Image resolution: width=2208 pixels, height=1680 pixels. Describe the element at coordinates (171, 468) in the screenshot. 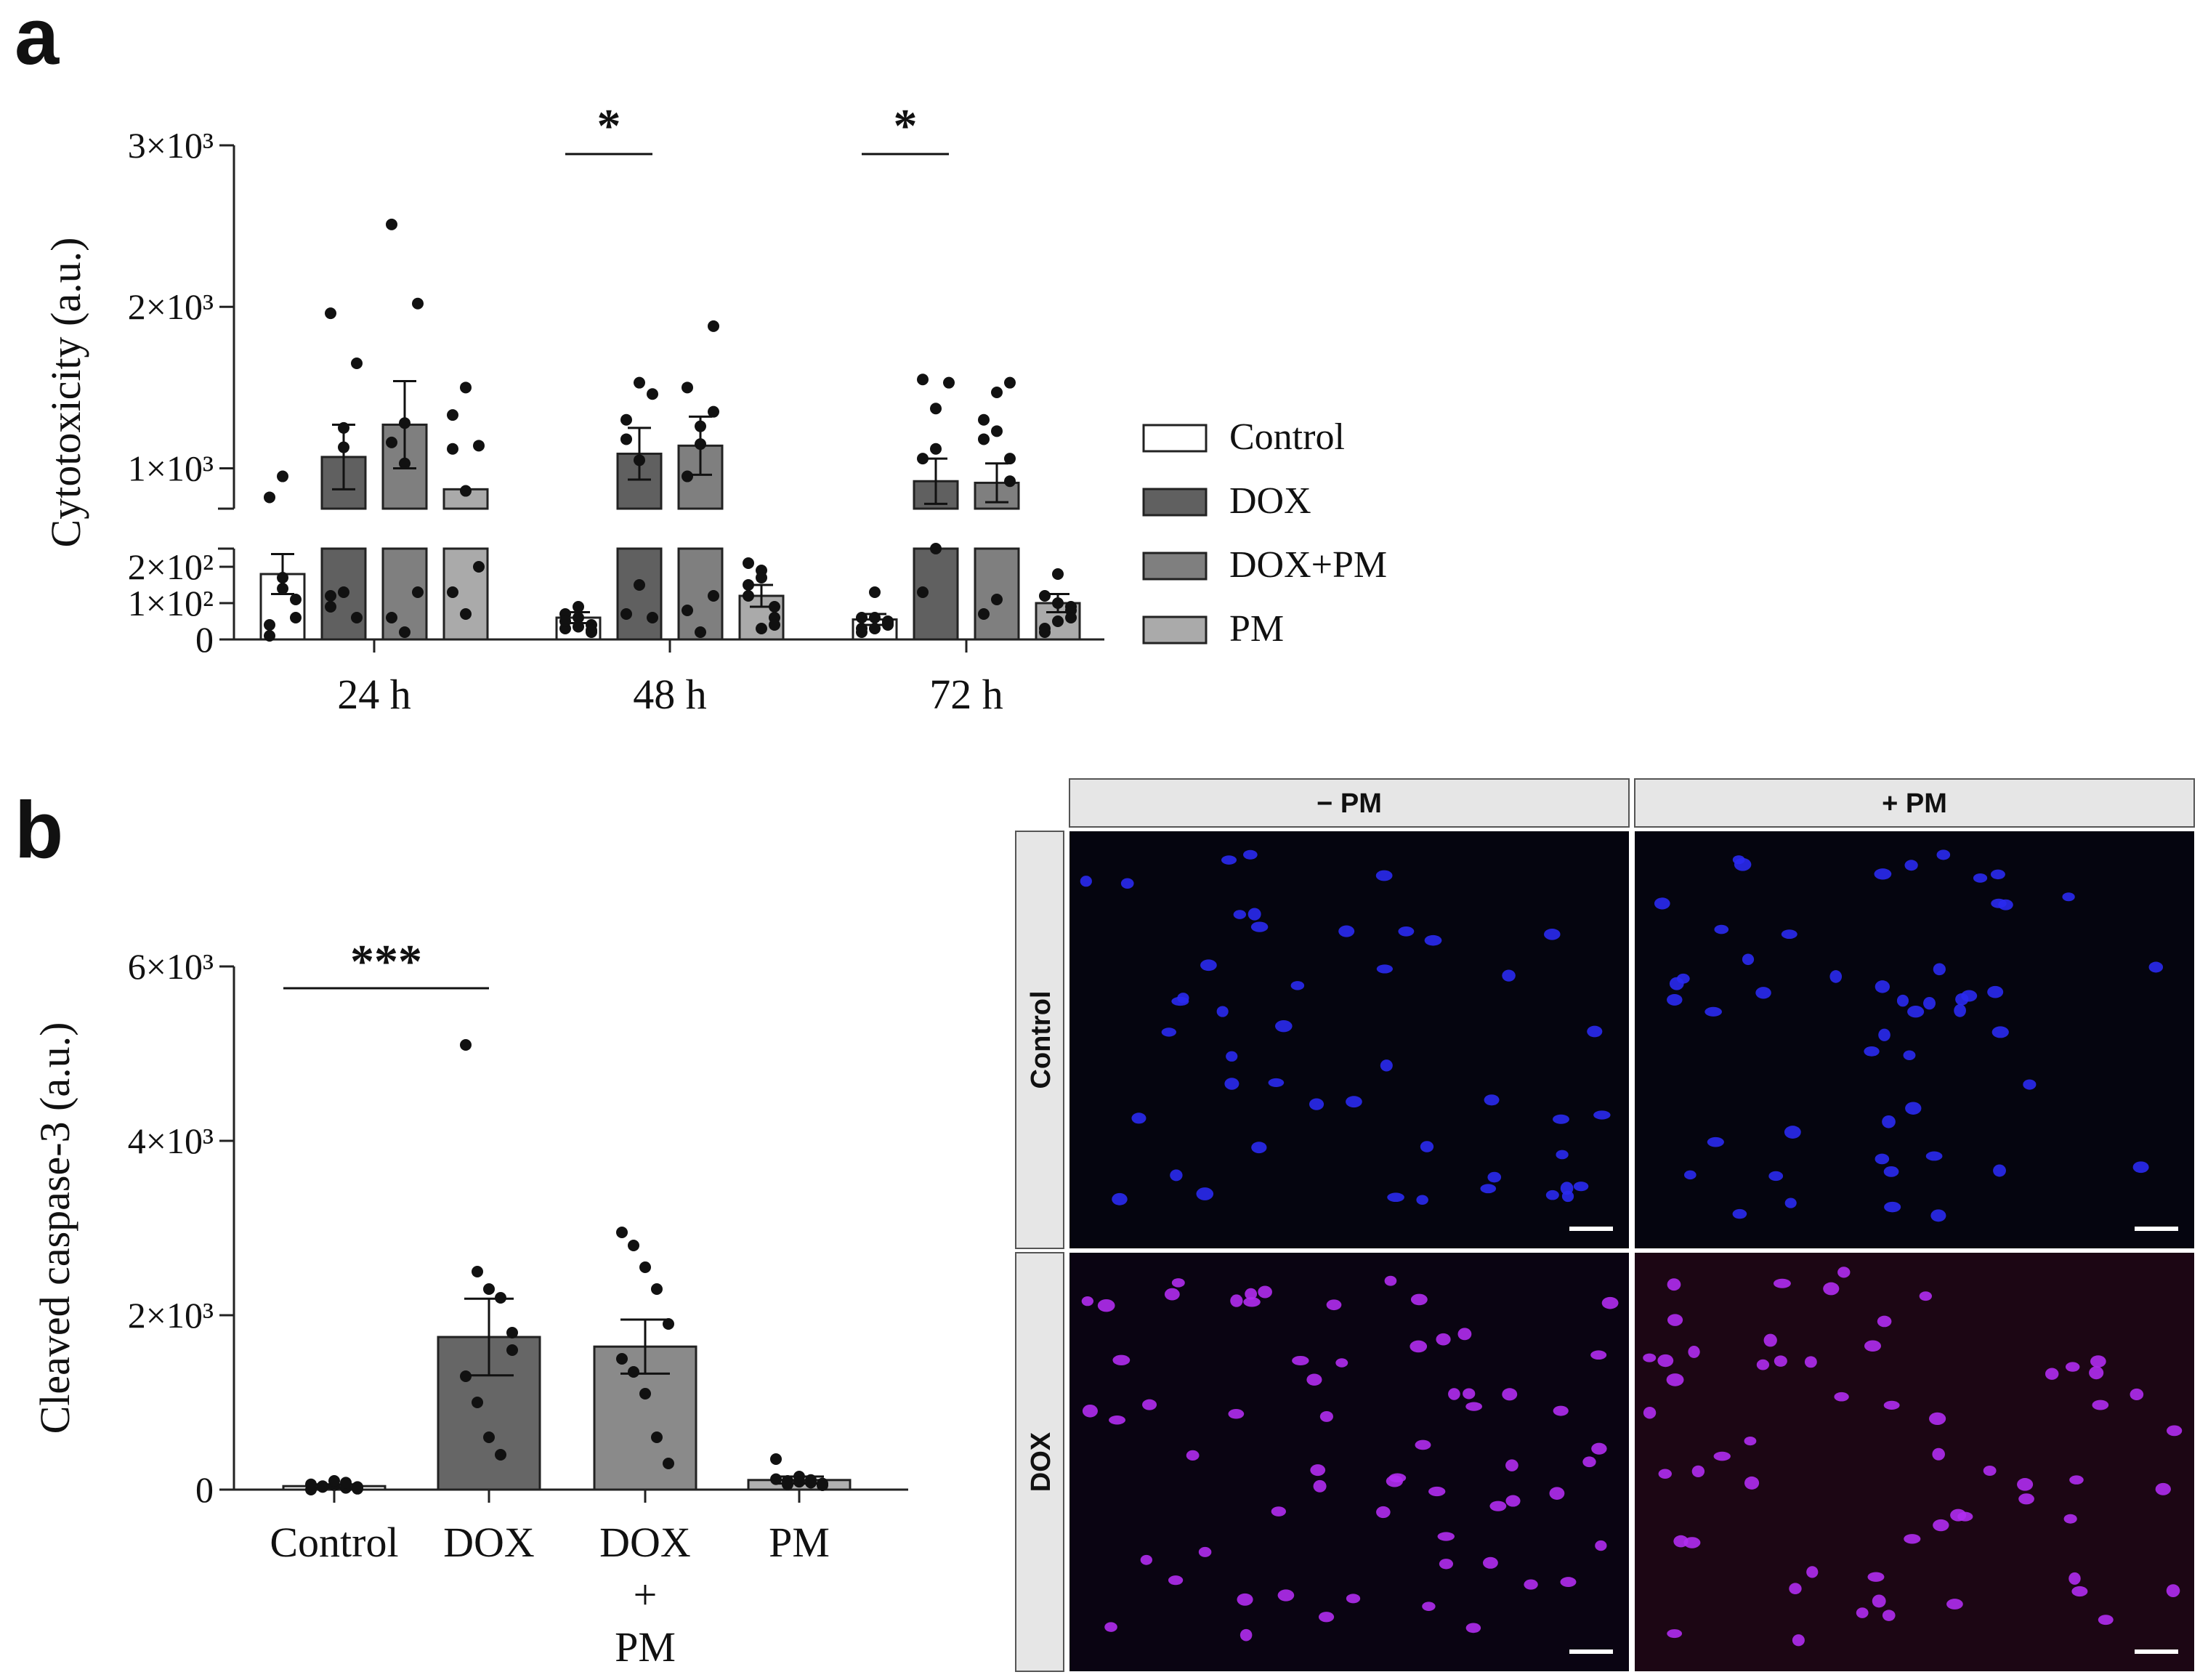

I see `y-tick-label: 1×10³` at that location.